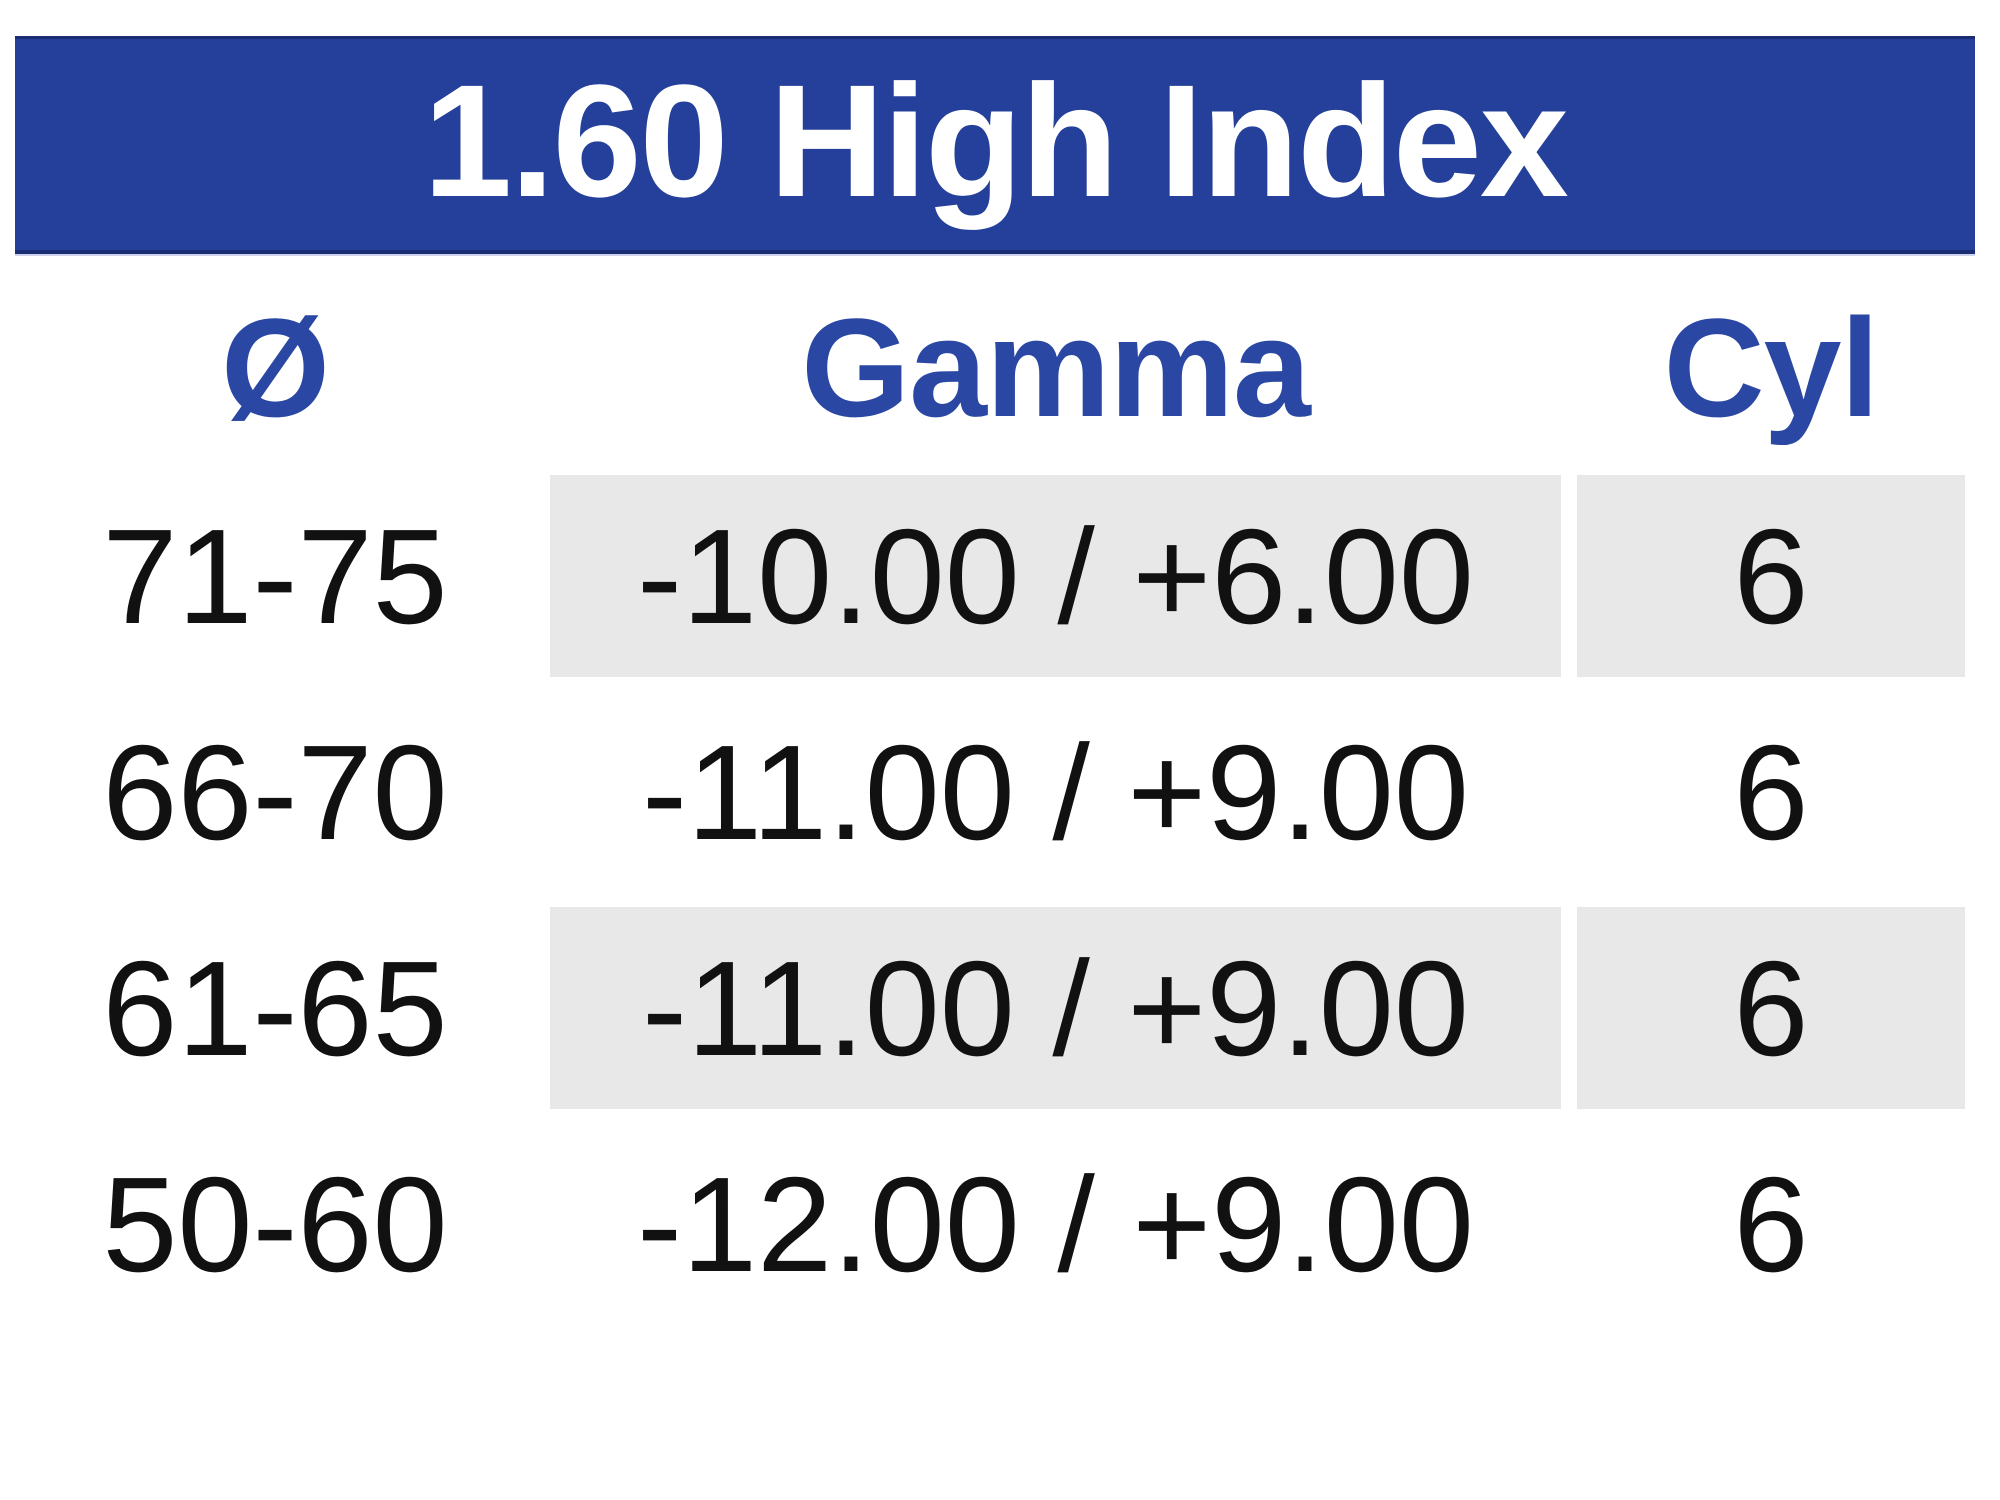 Image resolution: width=2000 pixels, height=1500 pixels. Describe the element at coordinates (275, 1008) in the screenshot. I see `diameter-cell: 61-65` at that location.